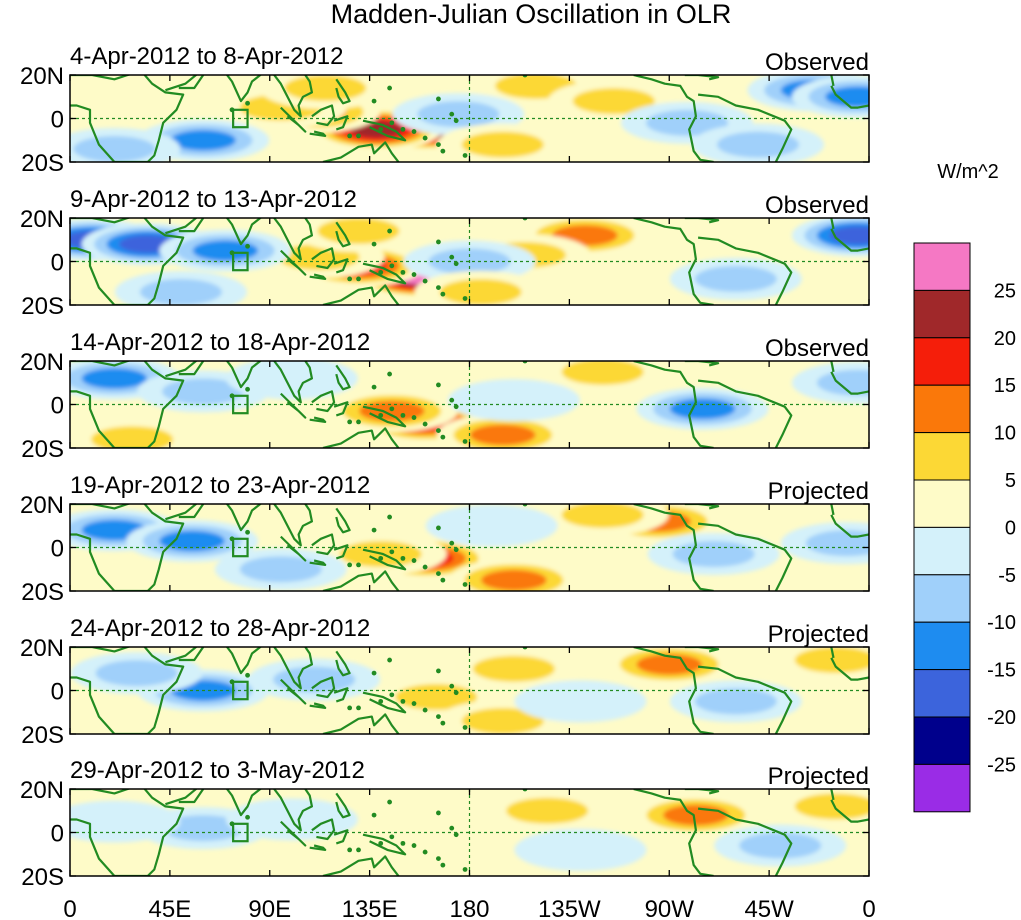 The image size is (1021, 920). Describe the element at coordinates (1005, 386) in the screenshot. I see `colorbar-tick-label: 15` at that location.